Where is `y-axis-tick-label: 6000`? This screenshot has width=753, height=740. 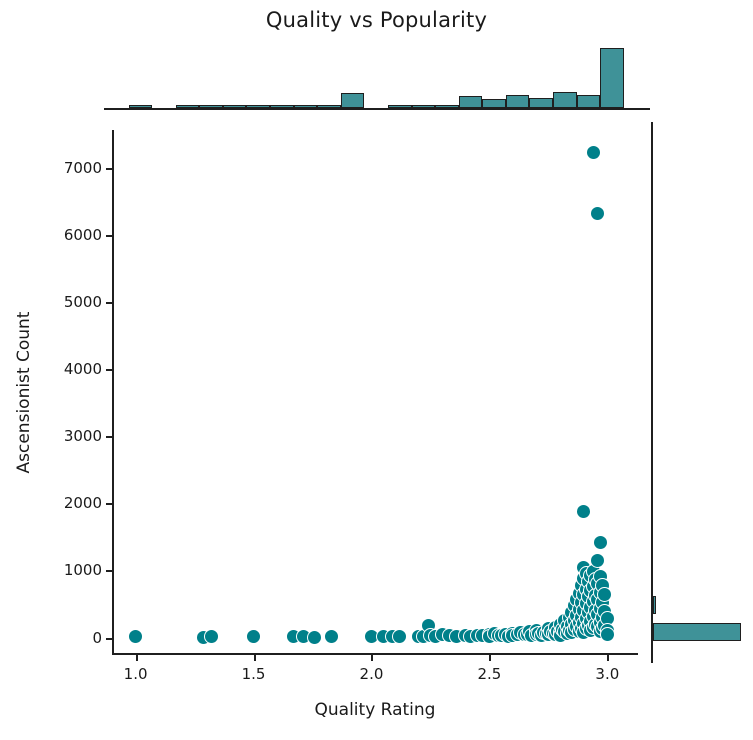
y-axis-tick-label: 6000 is located at coordinates (82, 234).